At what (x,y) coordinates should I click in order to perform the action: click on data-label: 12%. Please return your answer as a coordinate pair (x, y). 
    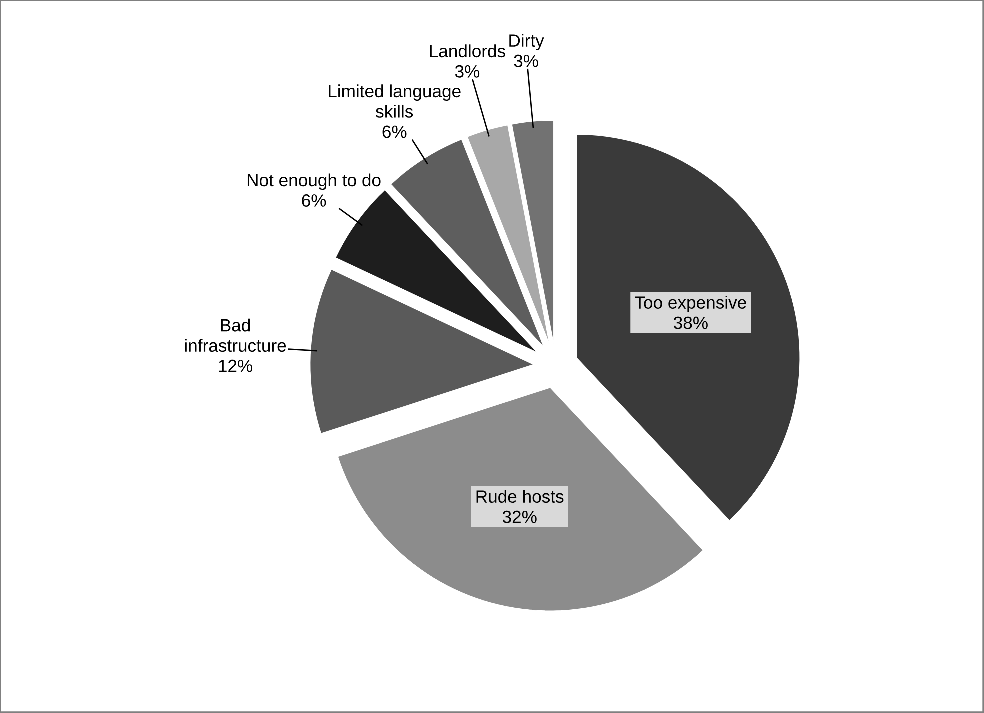
    Looking at the image, I should click on (236, 366).